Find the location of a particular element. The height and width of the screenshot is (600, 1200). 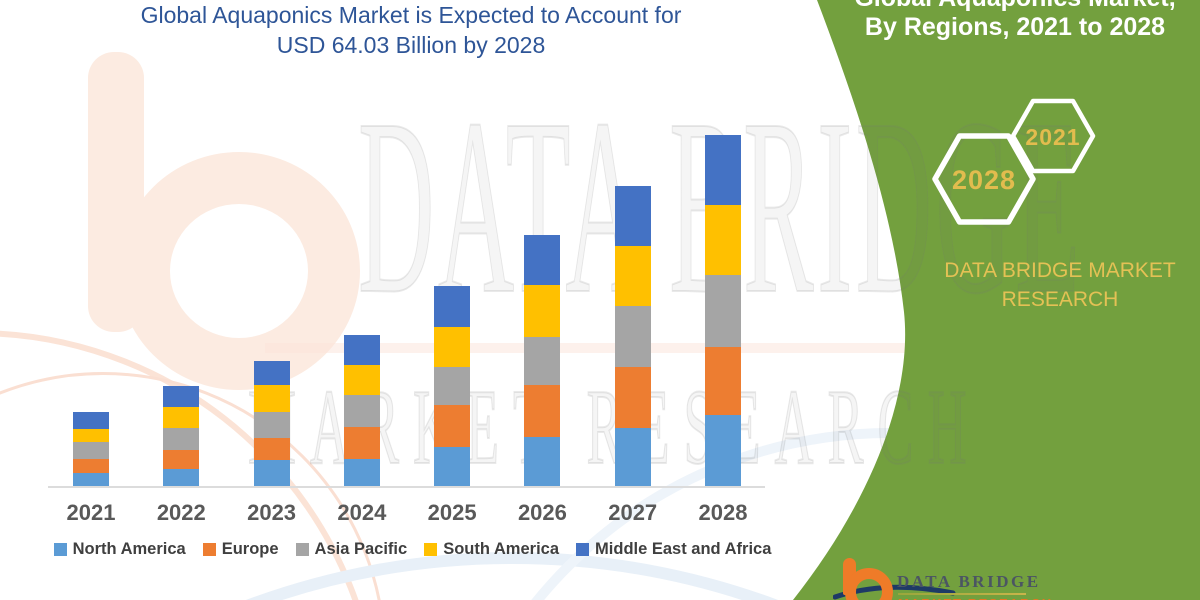

logo-brand-text: DATA BRIDGE is located at coordinates (969, 581).